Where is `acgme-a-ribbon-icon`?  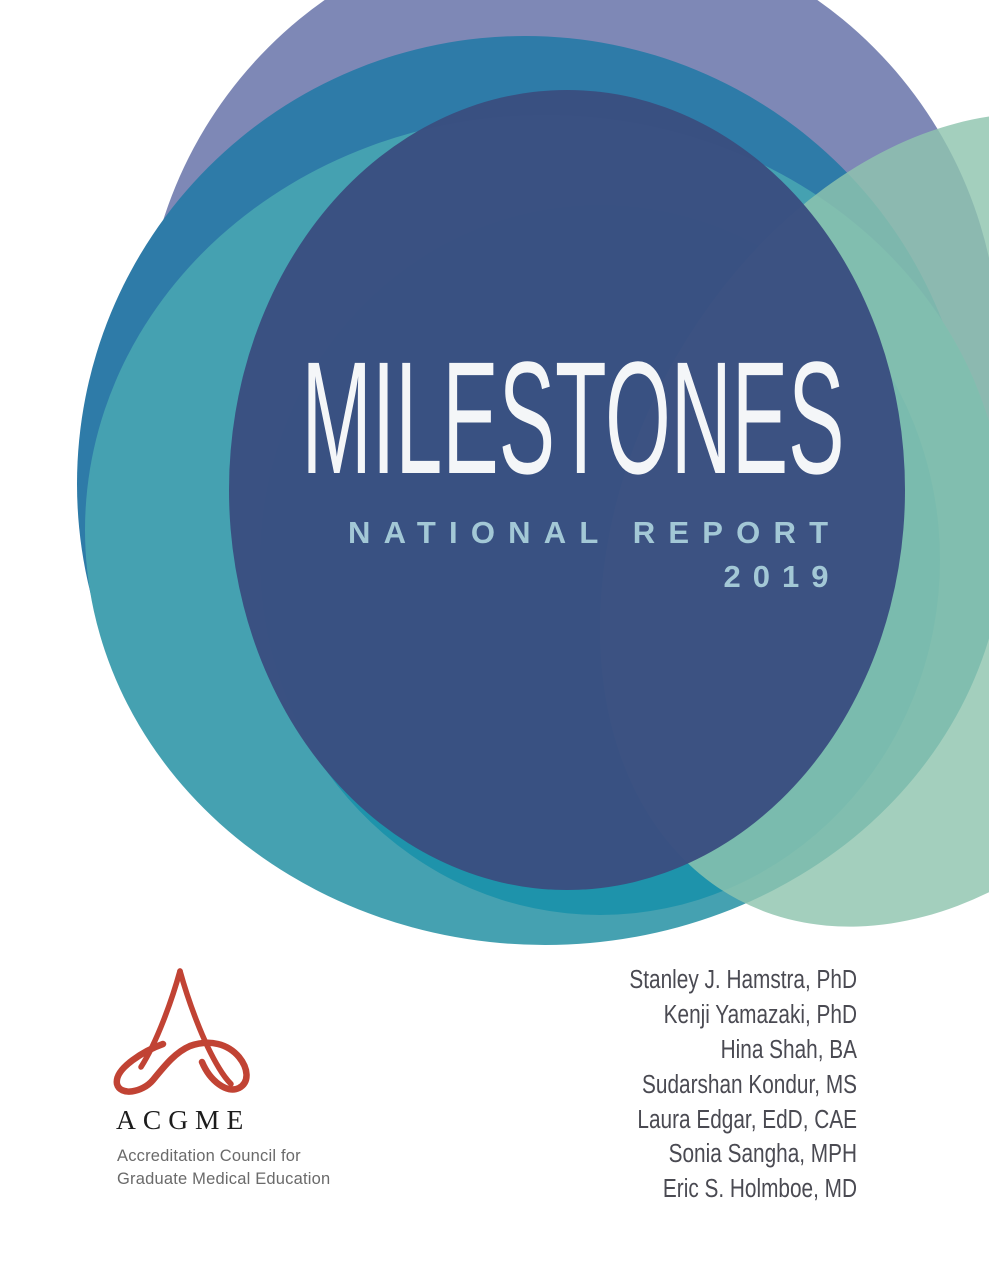 acgme-a-ribbon-icon is located at coordinates (181, 1031).